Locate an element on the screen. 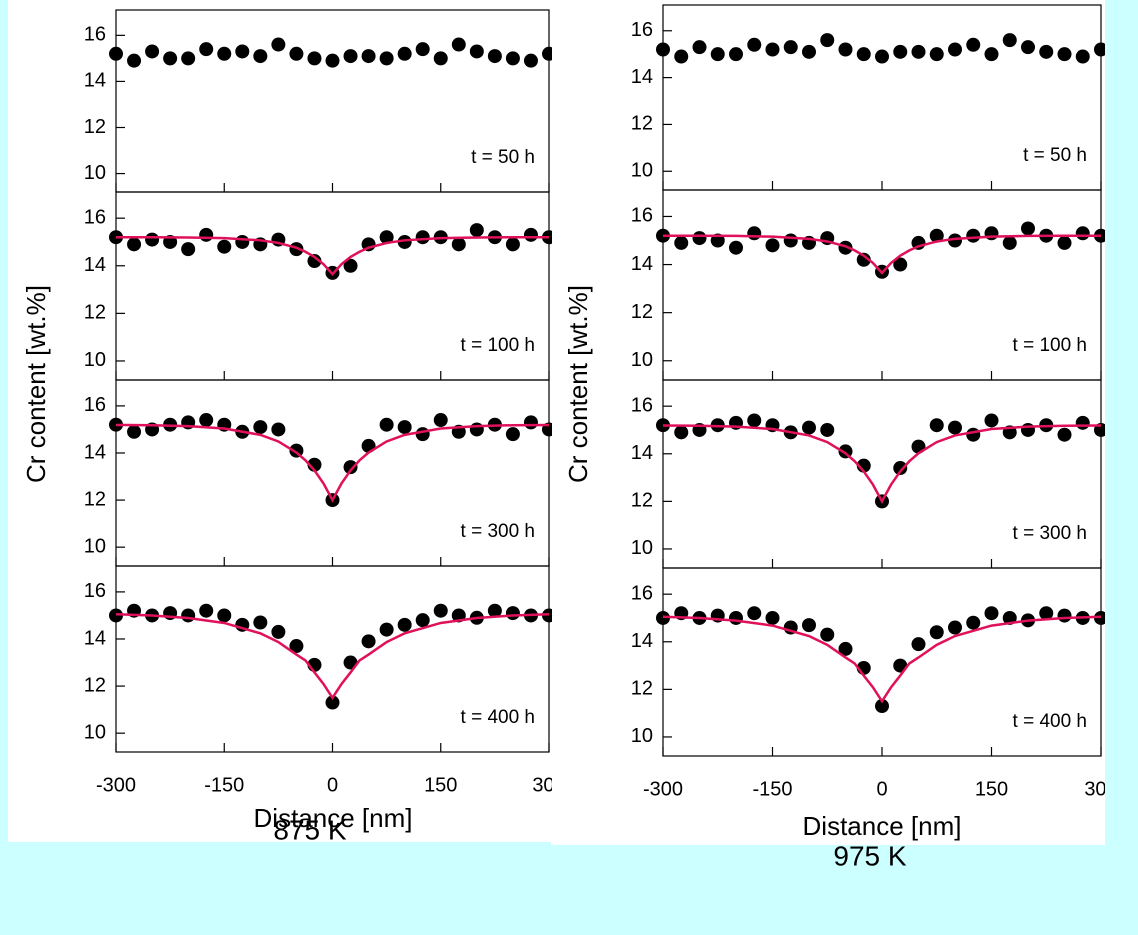 The image size is (1138, 935). y-axis-label: Cr content [wt.%] is located at coordinates (578, 384).